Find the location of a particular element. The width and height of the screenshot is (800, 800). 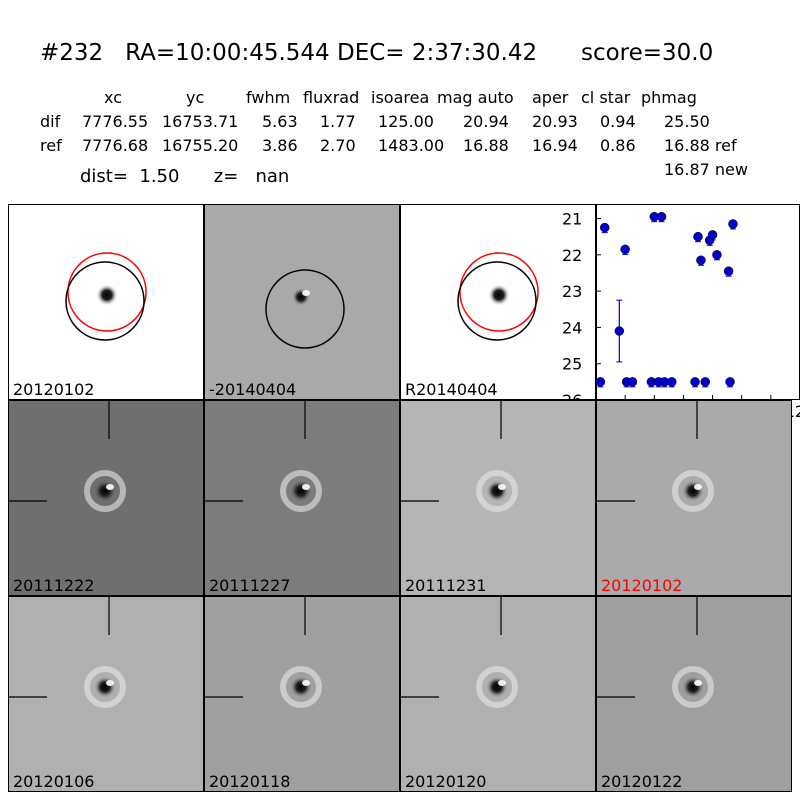

stamp-date-label: 20111231 is located at coordinates (446, 585).